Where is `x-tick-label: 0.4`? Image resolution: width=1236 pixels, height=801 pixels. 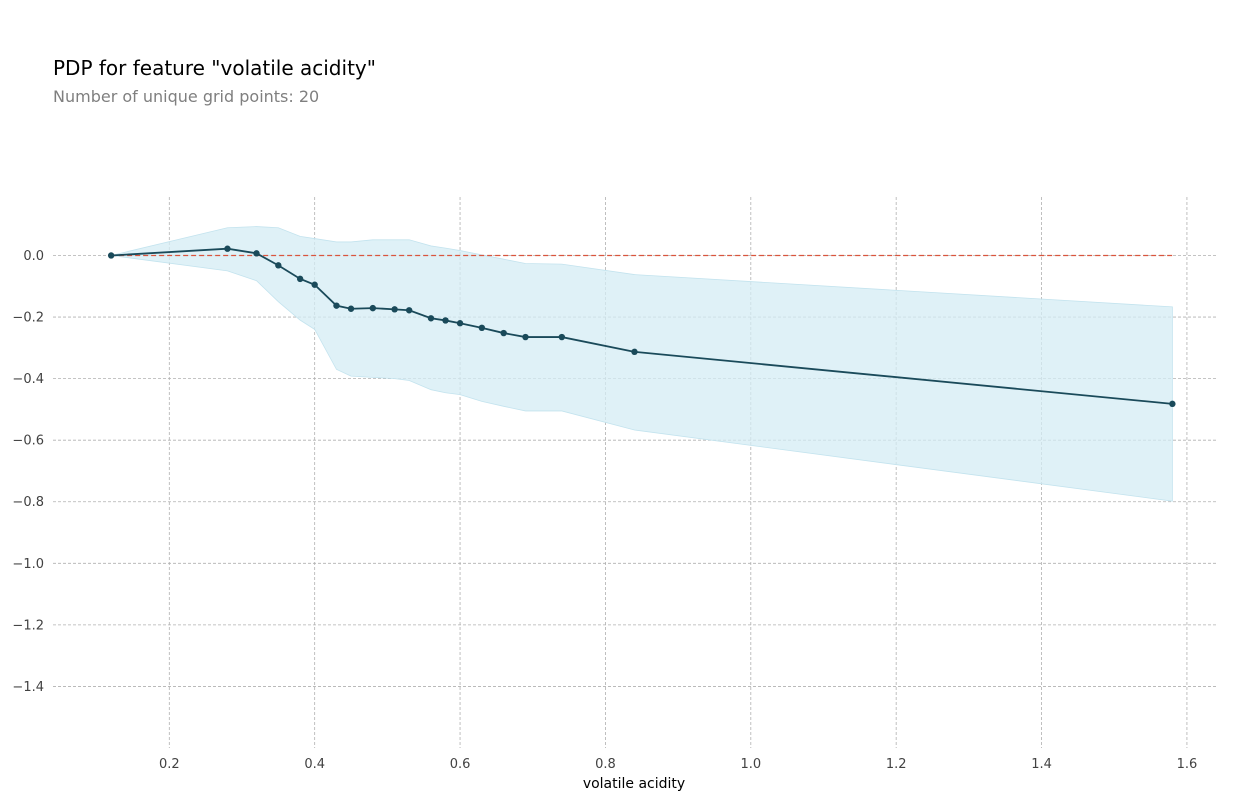
x-tick-label: 0.4 is located at coordinates (314, 764).